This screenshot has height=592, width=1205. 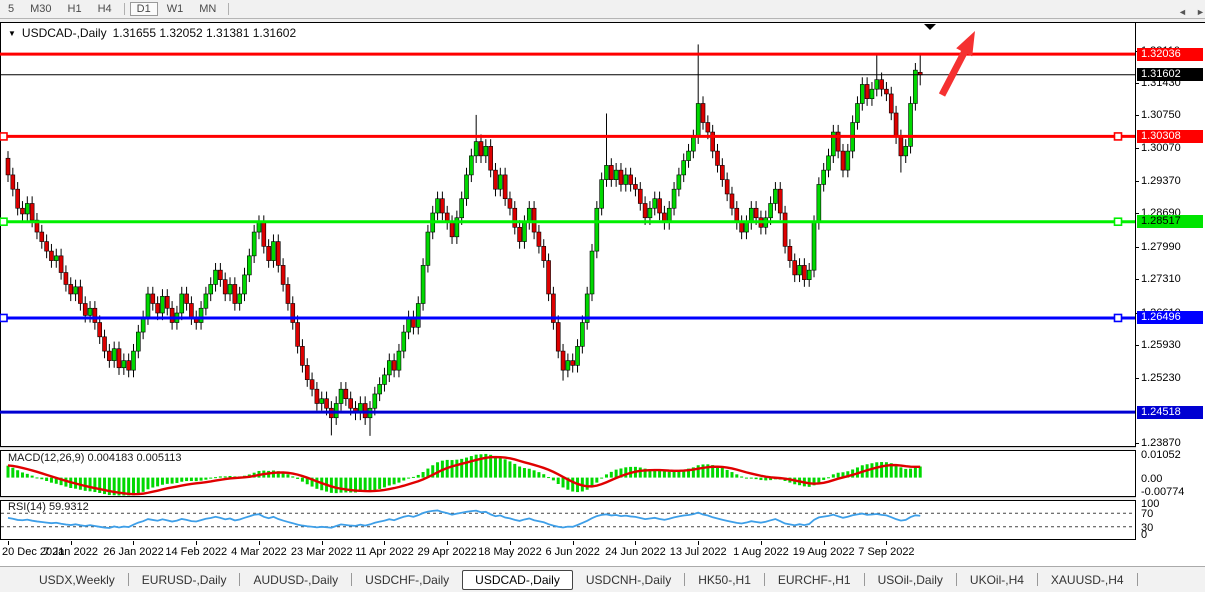 I want to click on timeframe-toolbar: 5 M30 H1 H4 D1 W1 MN, so click(x=602, y=9).